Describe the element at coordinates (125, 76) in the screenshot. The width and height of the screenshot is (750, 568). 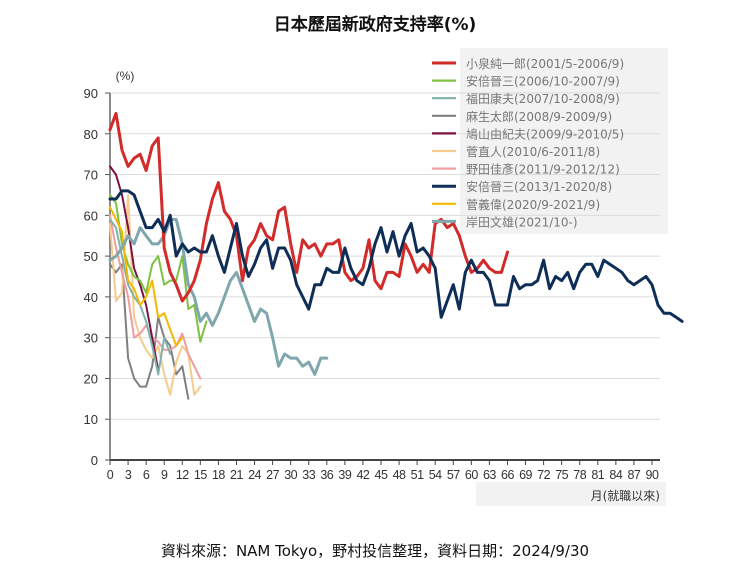
I see `y-axis-label: (%)` at that location.